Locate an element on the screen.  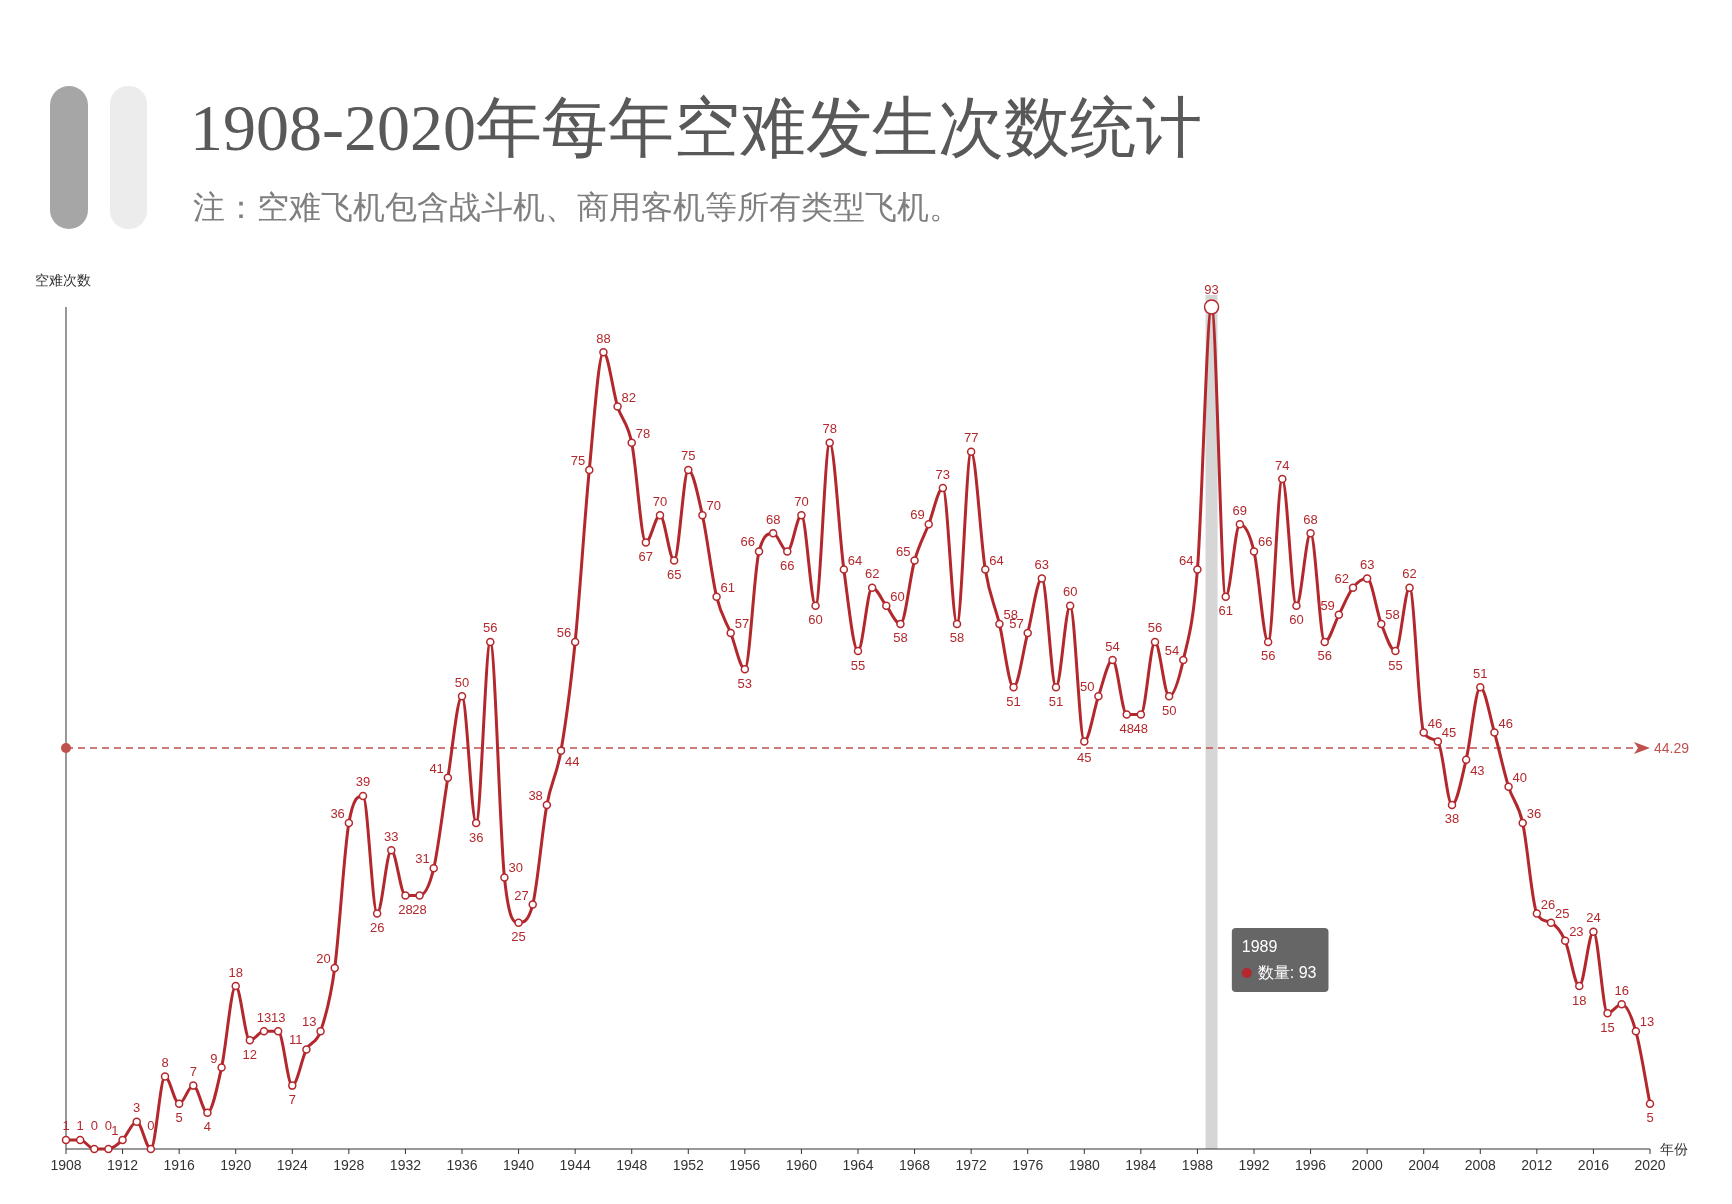
x-tick-label: 1940 is located at coordinates (518, 1165).